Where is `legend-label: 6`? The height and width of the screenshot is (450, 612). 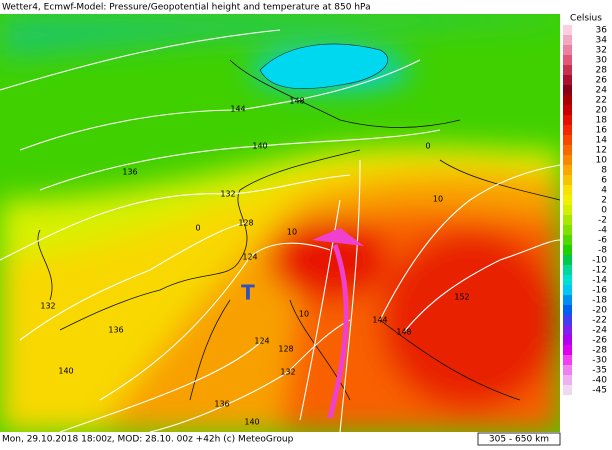
legend-label: 6 is located at coordinates (604, 181).